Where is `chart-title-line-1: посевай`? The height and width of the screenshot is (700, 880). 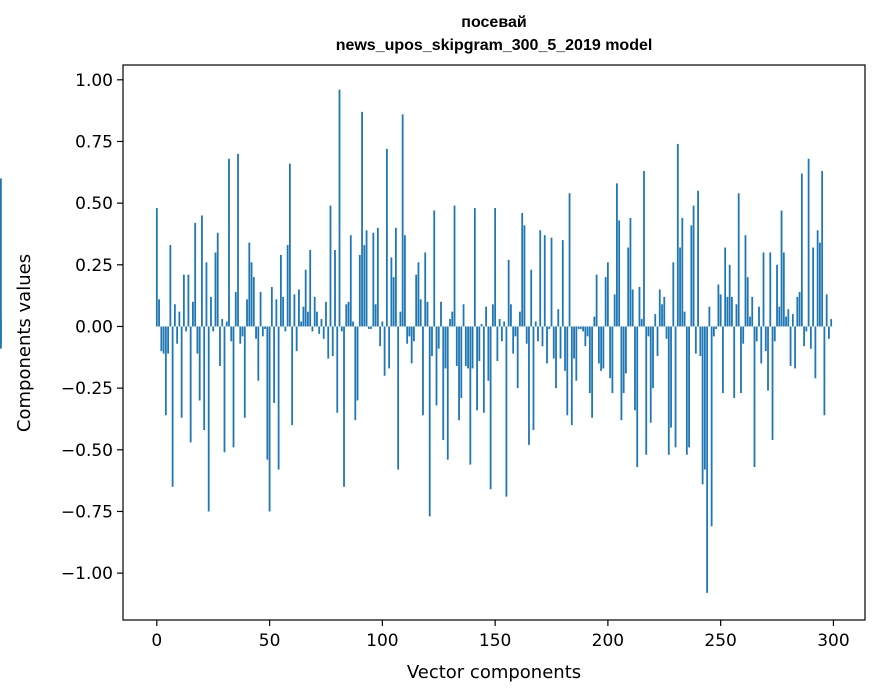 chart-title-line-1: посевай is located at coordinates (493, 22).